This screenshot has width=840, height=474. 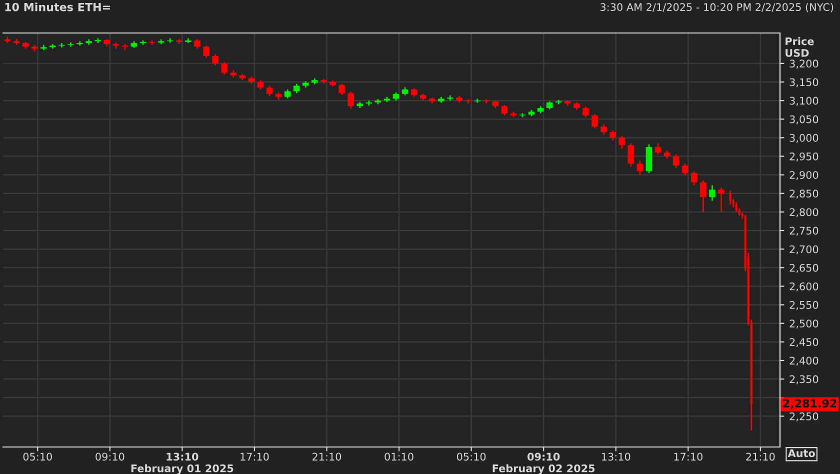 What do you see at coordinates (804, 249) in the screenshot?
I see `y-tick-label: 2,700` at bounding box center [804, 249].